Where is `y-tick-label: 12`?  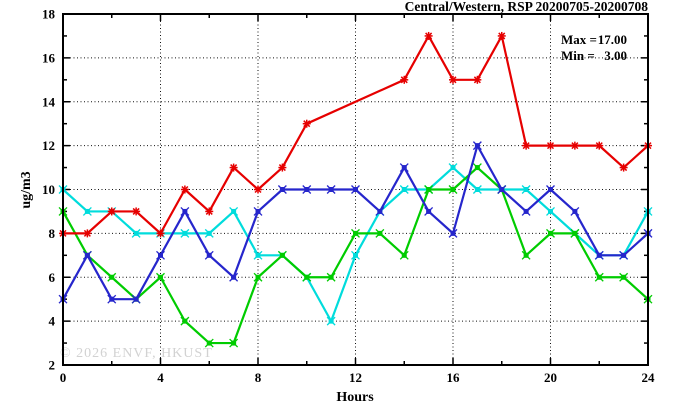 y-tick-label: 12 is located at coordinates (48, 145).